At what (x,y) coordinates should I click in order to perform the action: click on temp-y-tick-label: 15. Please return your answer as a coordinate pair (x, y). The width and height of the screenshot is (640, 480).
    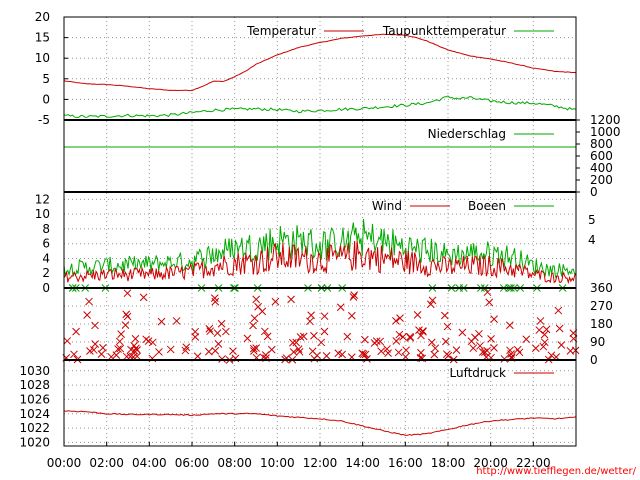
    Looking at the image, I should click on (42, 38).